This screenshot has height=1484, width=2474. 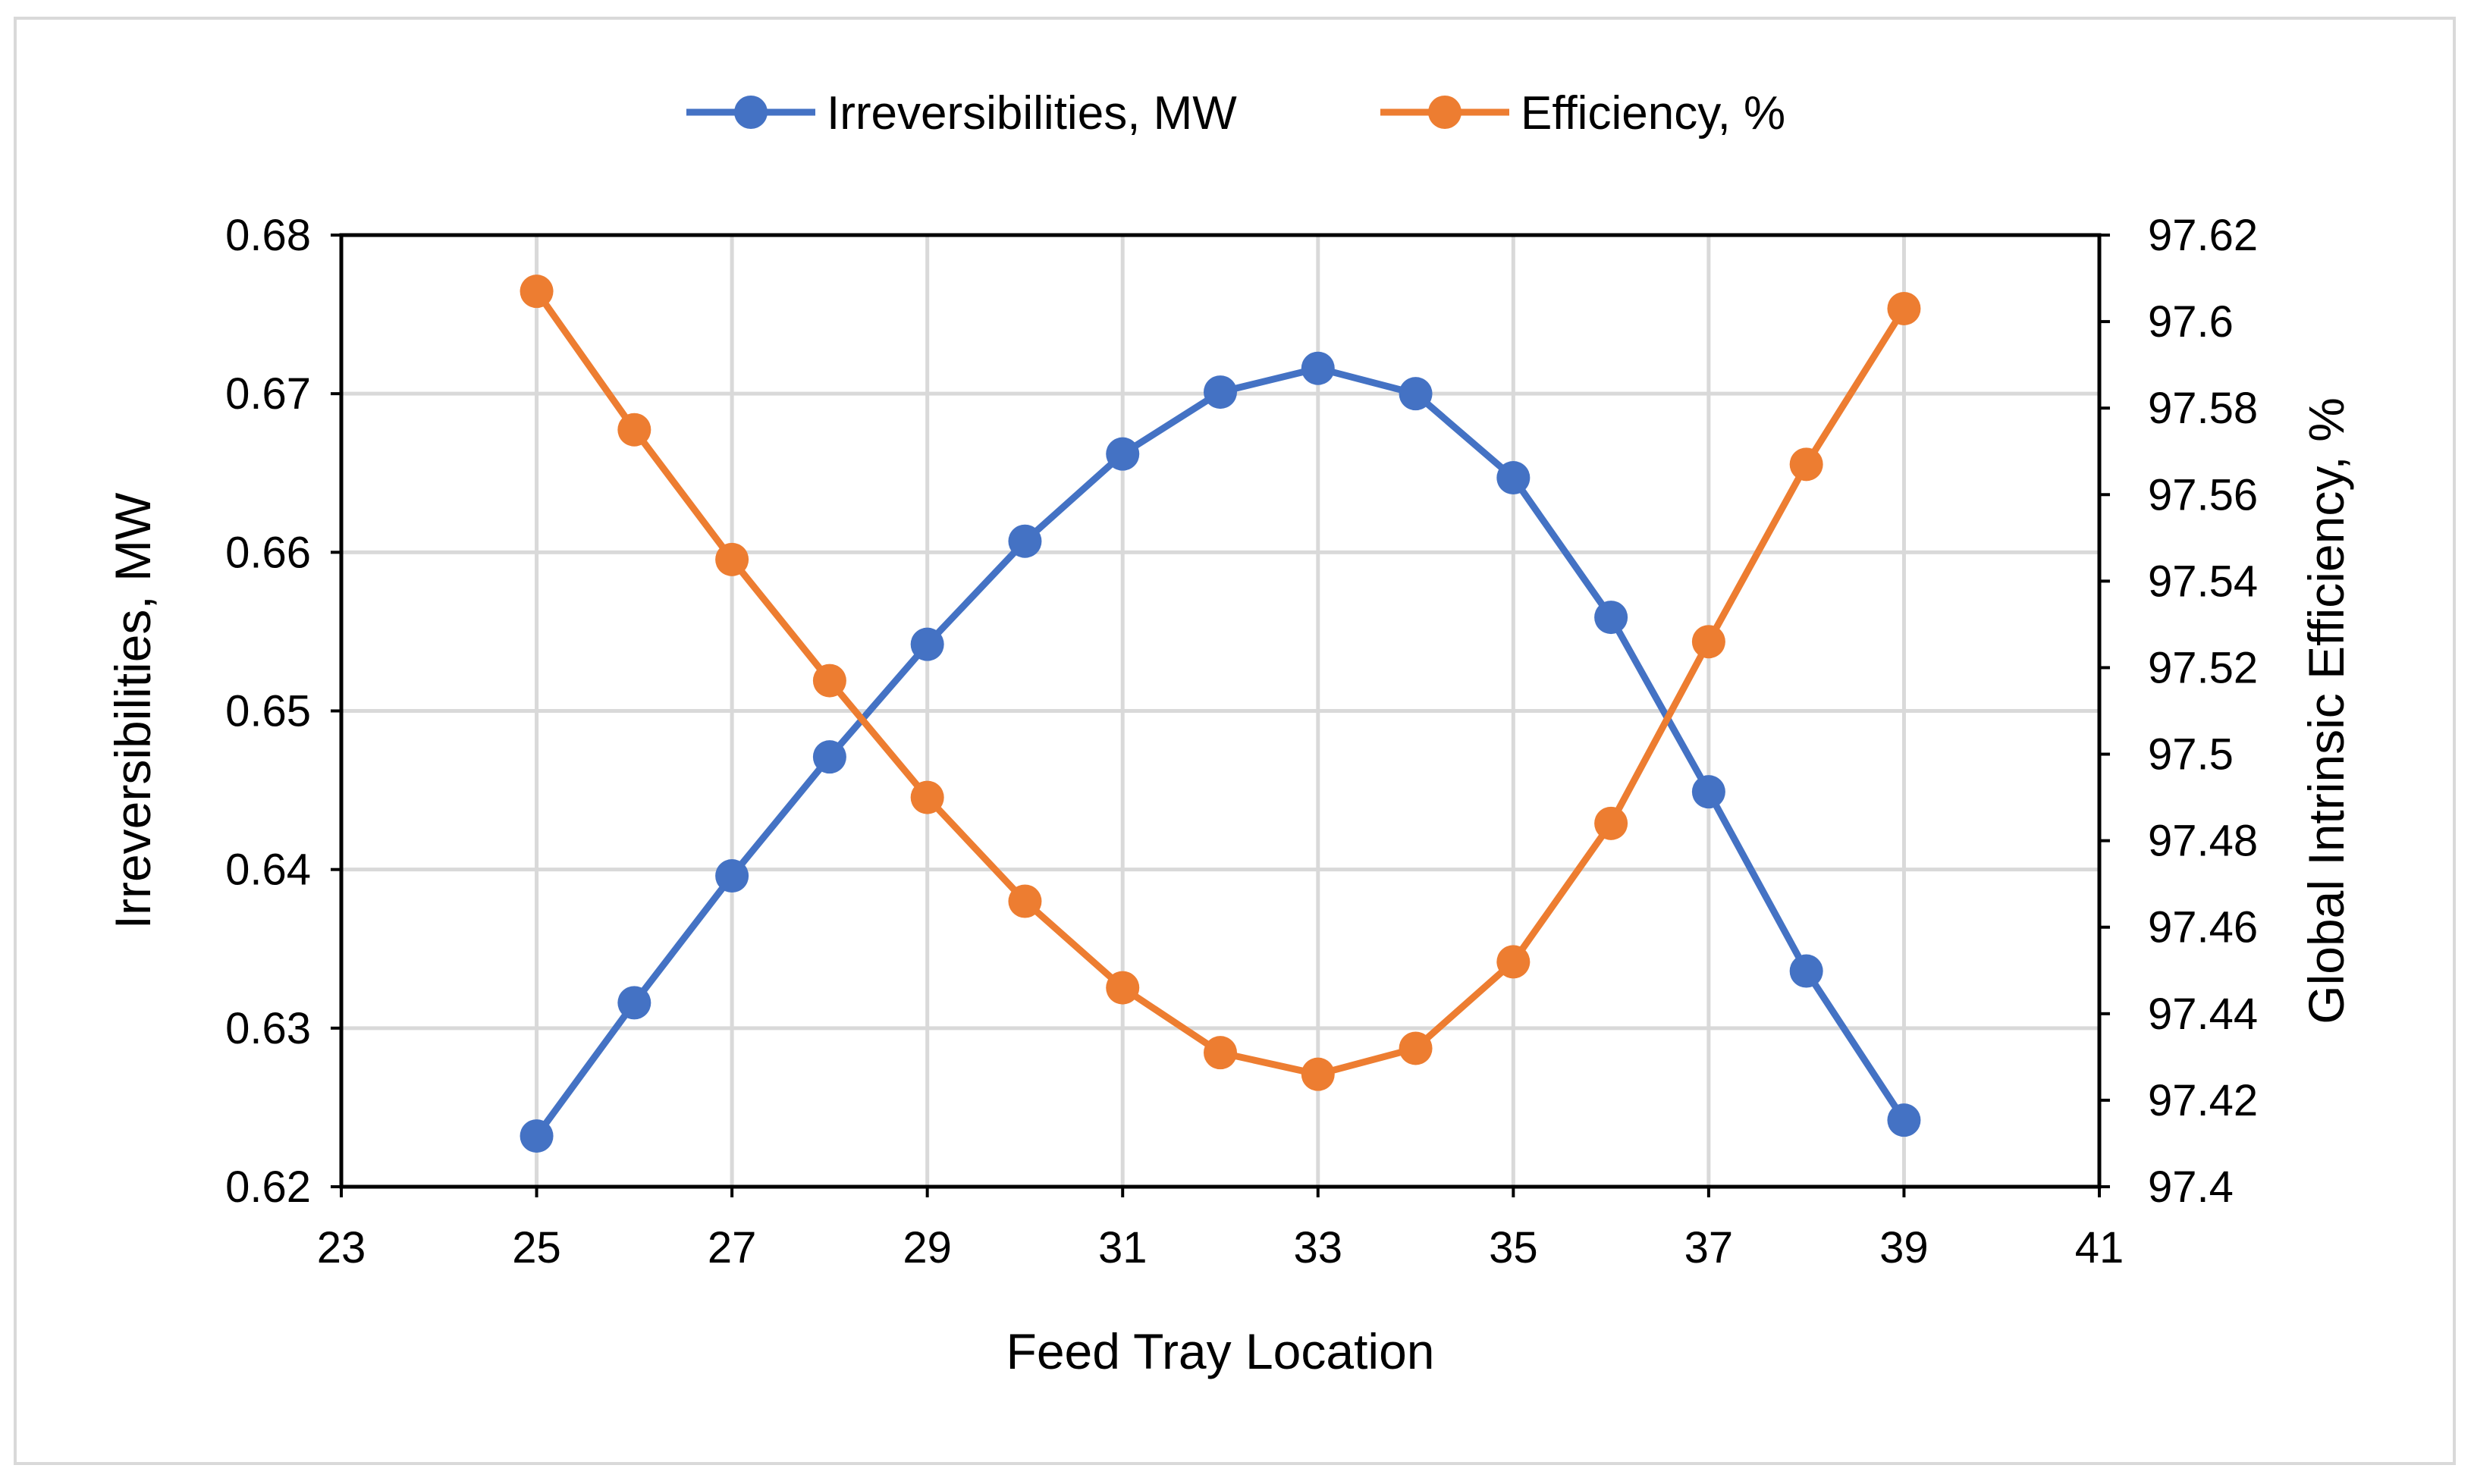 I want to click on y2-tick-label: 97.46, so click(x=2203, y=927).